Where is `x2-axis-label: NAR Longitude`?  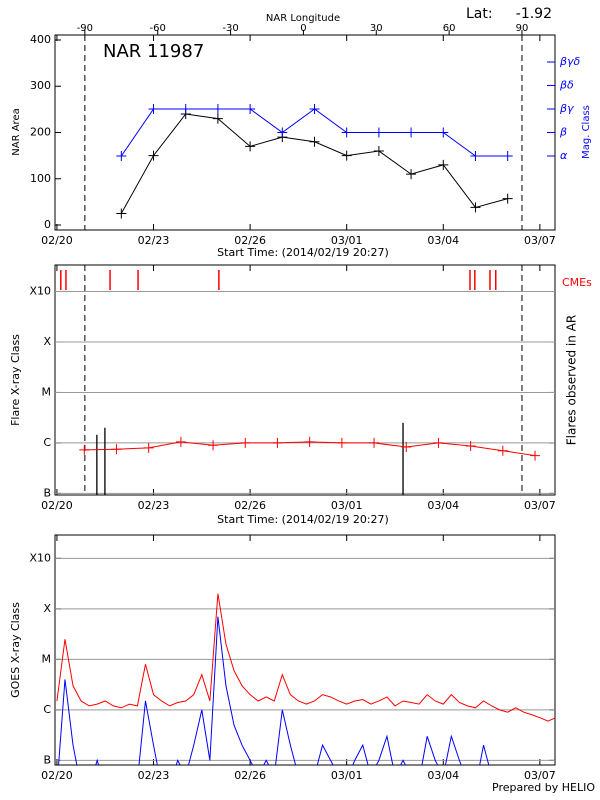 x2-axis-label: NAR Longitude is located at coordinates (303, 18).